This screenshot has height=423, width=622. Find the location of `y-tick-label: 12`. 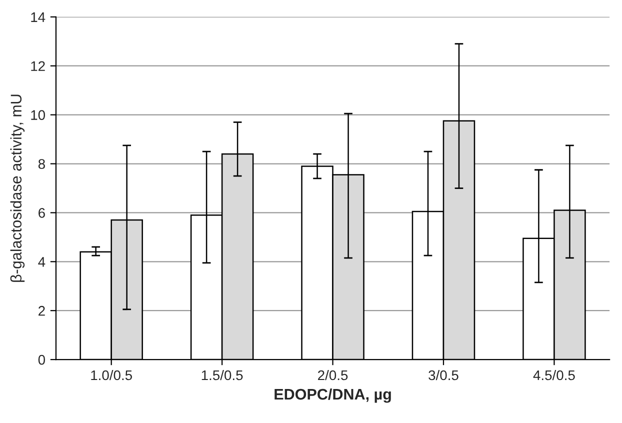

y-tick-label: 12 is located at coordinates (38, 66).